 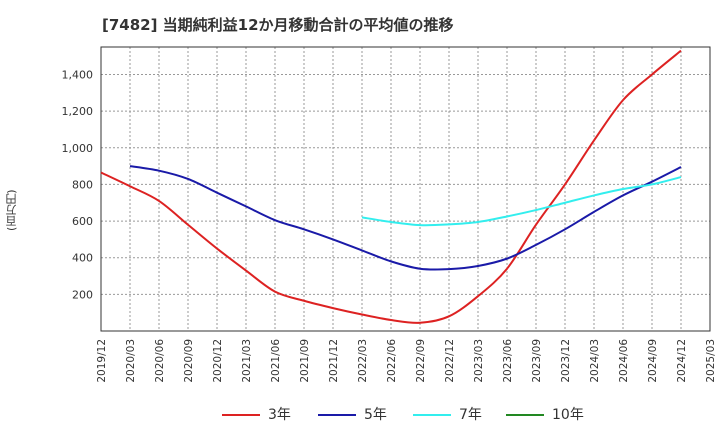 What do you see at coordinates (508, 361) in the screenshot?
I see `x-tick-label: 2023/06` at bounding box center [508, 361].